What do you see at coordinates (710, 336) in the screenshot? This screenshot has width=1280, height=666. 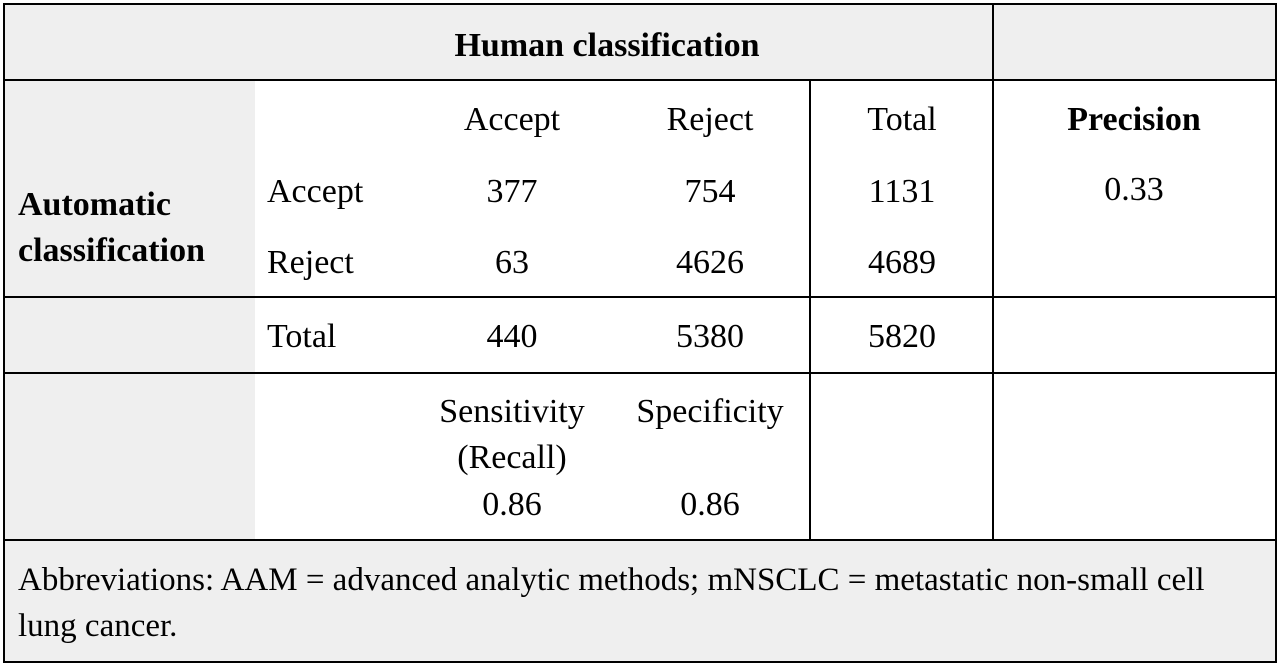 I see `cell: 5380` at bounding box center [710, 336].